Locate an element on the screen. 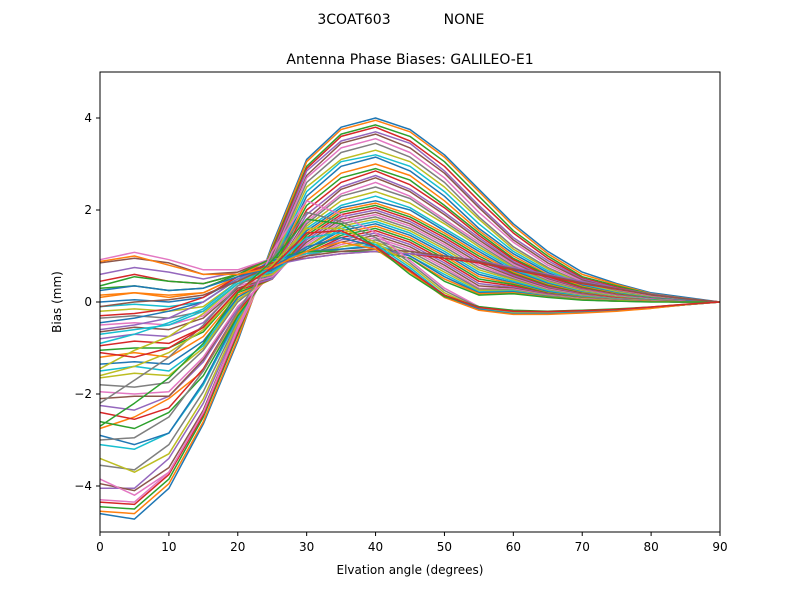  x-tick-label: 90 is located at coordinates (719, 547).